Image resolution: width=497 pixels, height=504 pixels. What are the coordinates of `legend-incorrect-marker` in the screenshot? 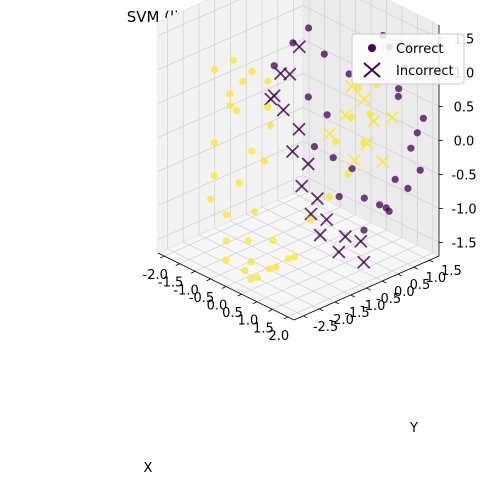 It's located at (372, 70).